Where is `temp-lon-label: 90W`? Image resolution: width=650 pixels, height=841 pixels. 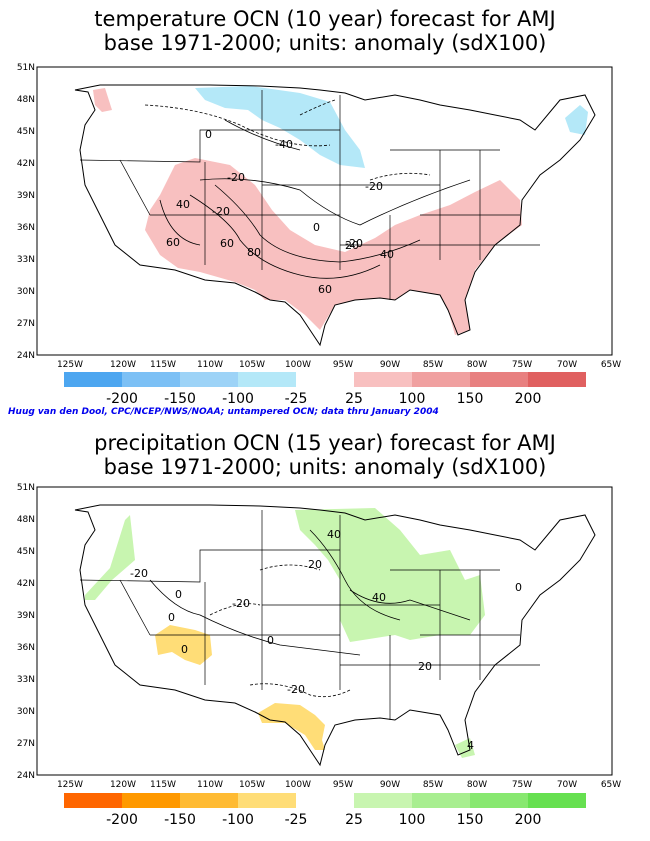
temp-lon-label: 90W is located at coordinates (390, 365).